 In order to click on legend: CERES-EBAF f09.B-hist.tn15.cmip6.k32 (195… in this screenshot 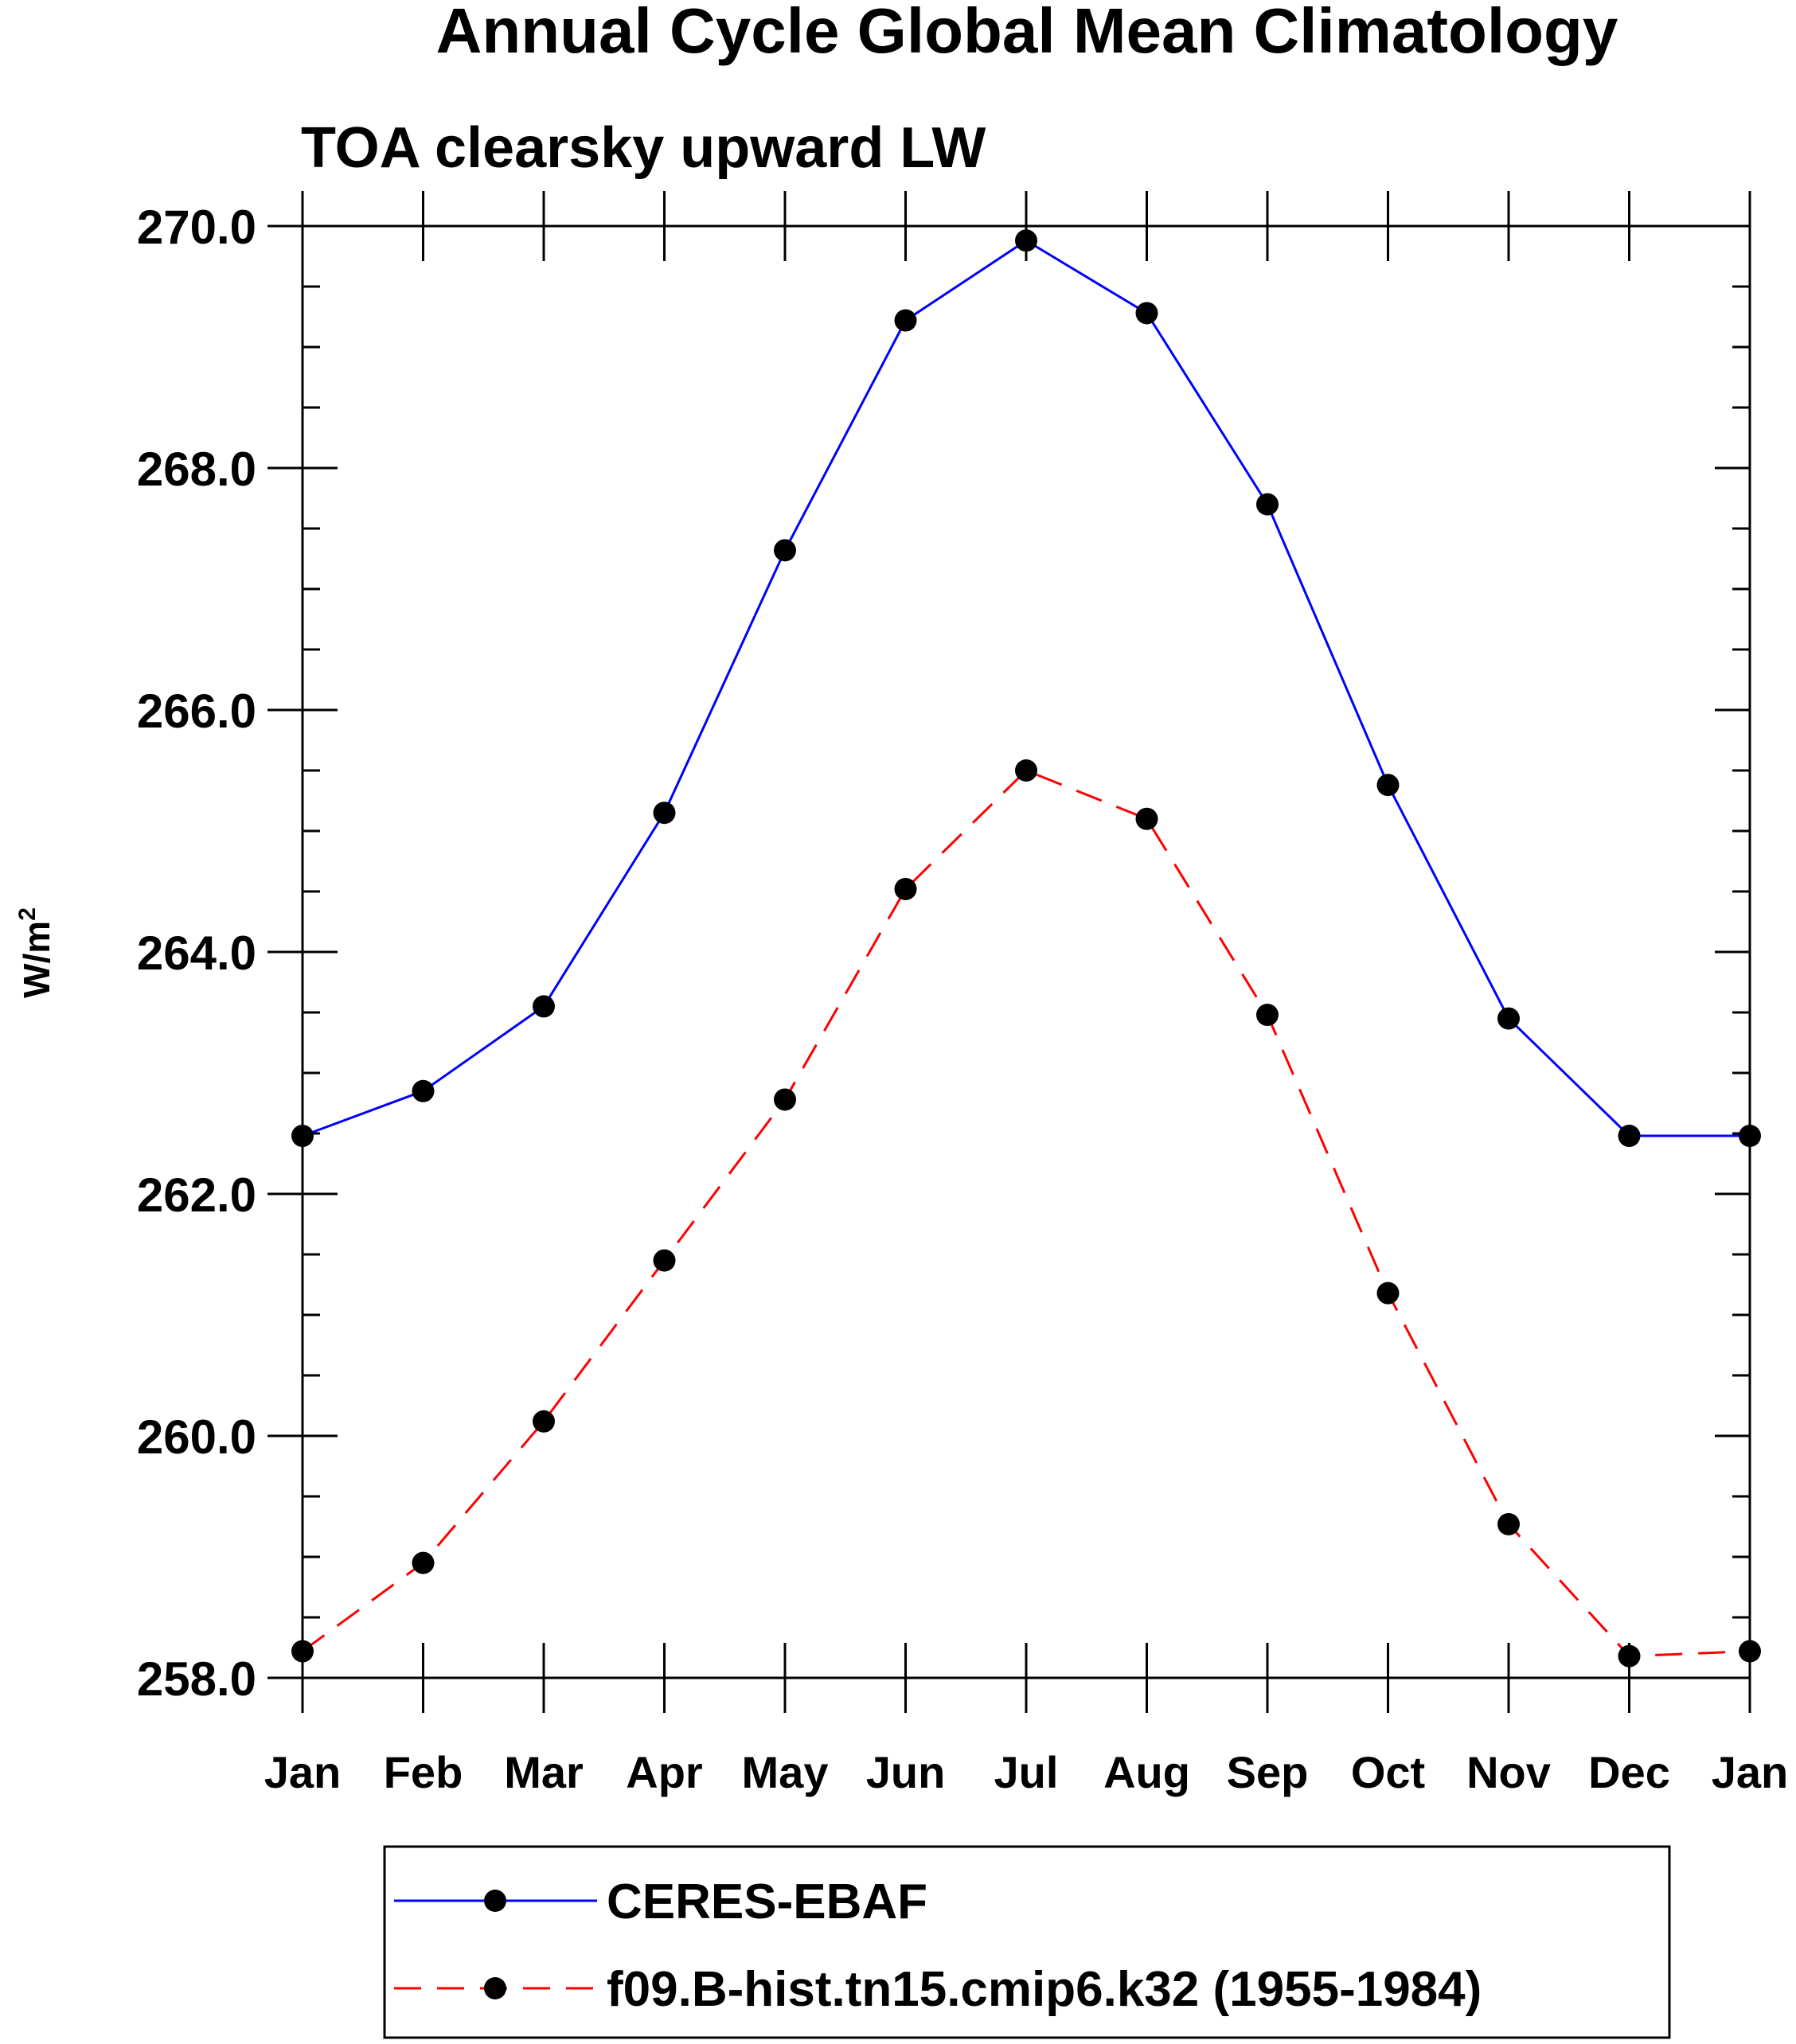, I will do `click(938, 1945)`.